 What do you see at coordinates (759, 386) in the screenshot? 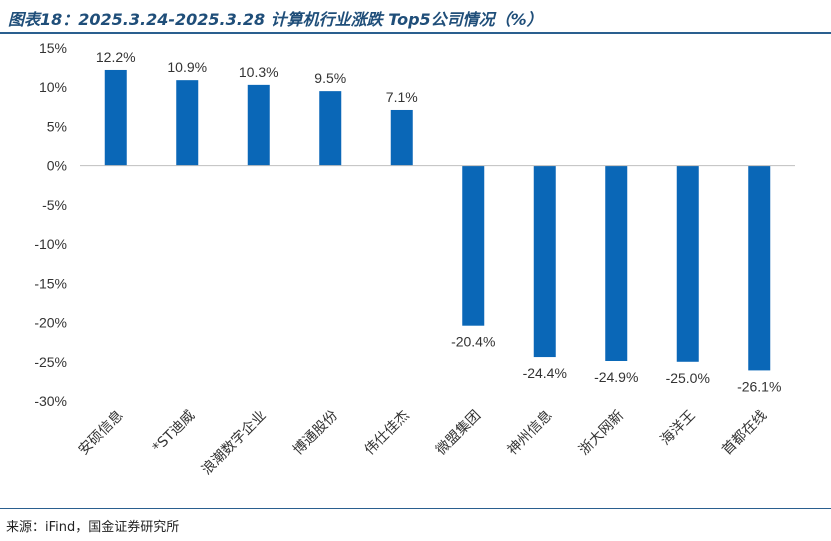
I see `data-label: -26.1%` at bounding box center [759, 386].